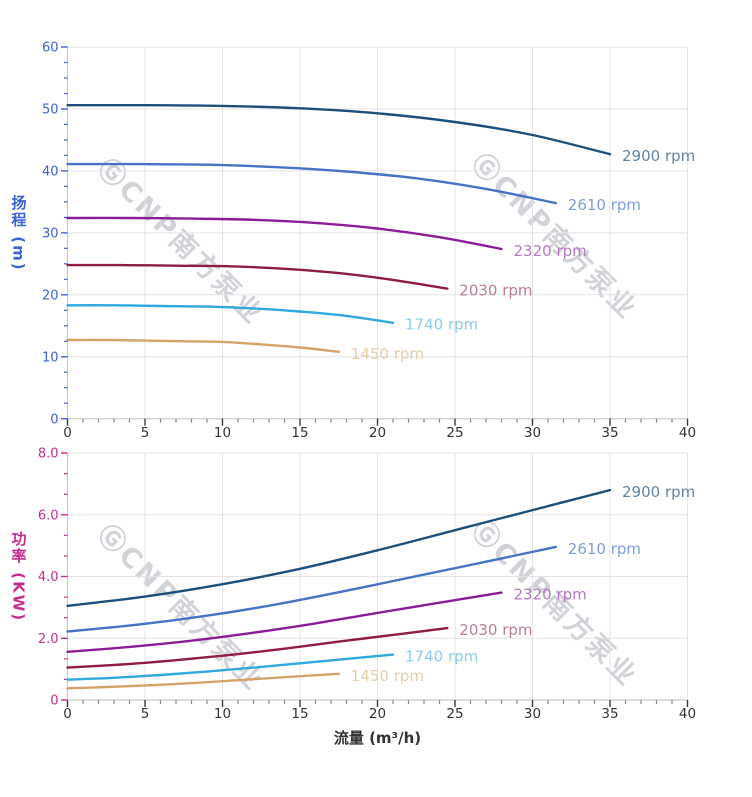 The height and width of the screenshot is (797, 752). What do you see at coordinates (48, 639) in the screenshot?
I see `y-tick-label: 2.0` at bounding box center [48, 639].